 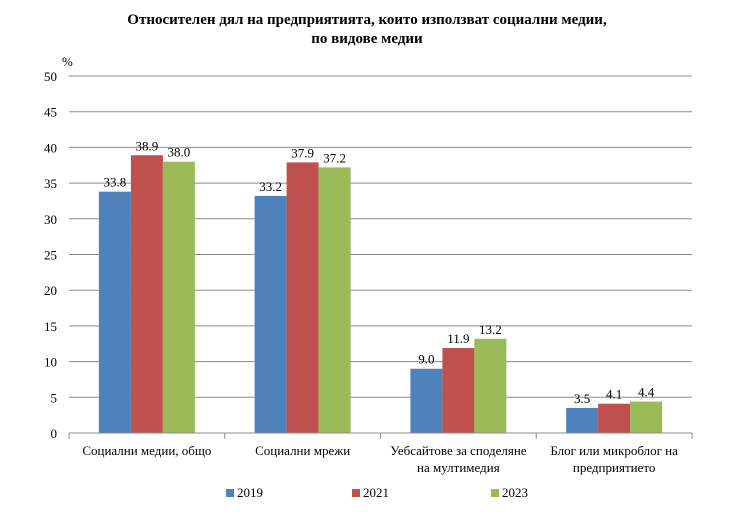 What do you see at coordinates (646, 417) in the screenshot?
I see `bar-2023-cat3` at bounding box center [646, 417].